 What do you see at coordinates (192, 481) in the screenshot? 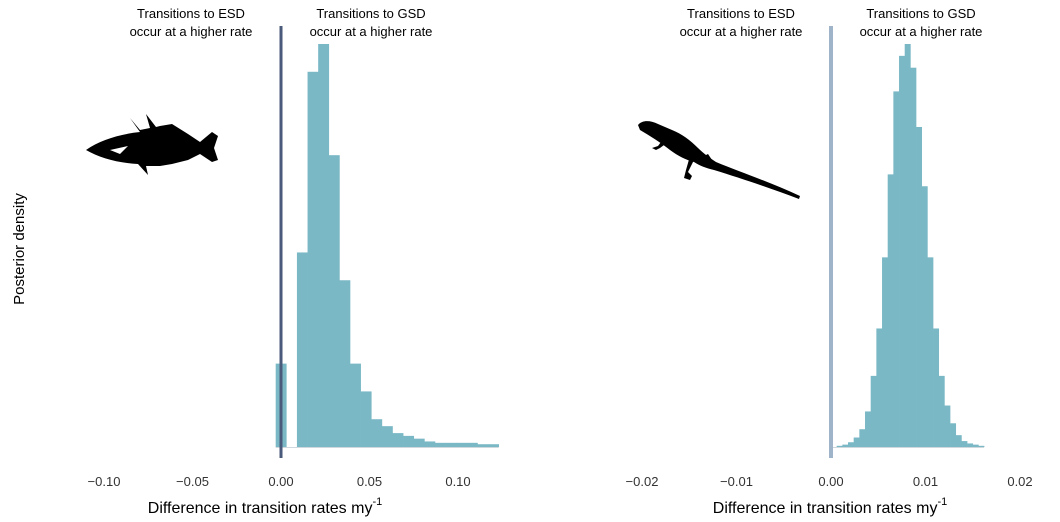
I see `x-tick-label: −0.05` at bounding box center [192, 481].